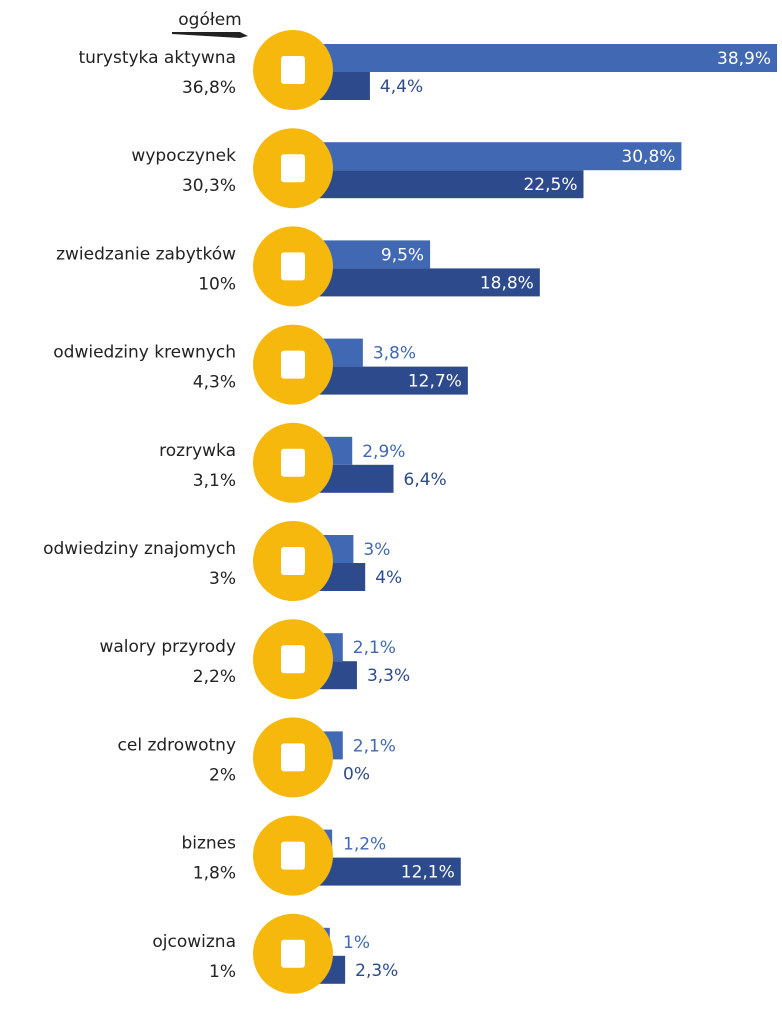 Image resolution: width=782 pixels, height=1016 pixels. I want to click on value-label: 30,8%, so click(648, 157).